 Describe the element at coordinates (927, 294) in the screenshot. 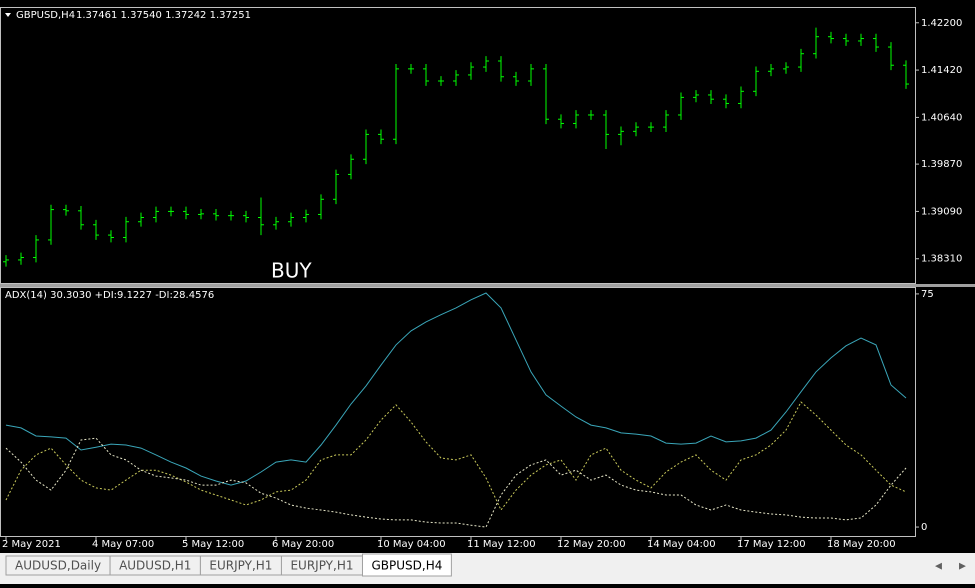

I see `y-tick-label: 75` at that location.